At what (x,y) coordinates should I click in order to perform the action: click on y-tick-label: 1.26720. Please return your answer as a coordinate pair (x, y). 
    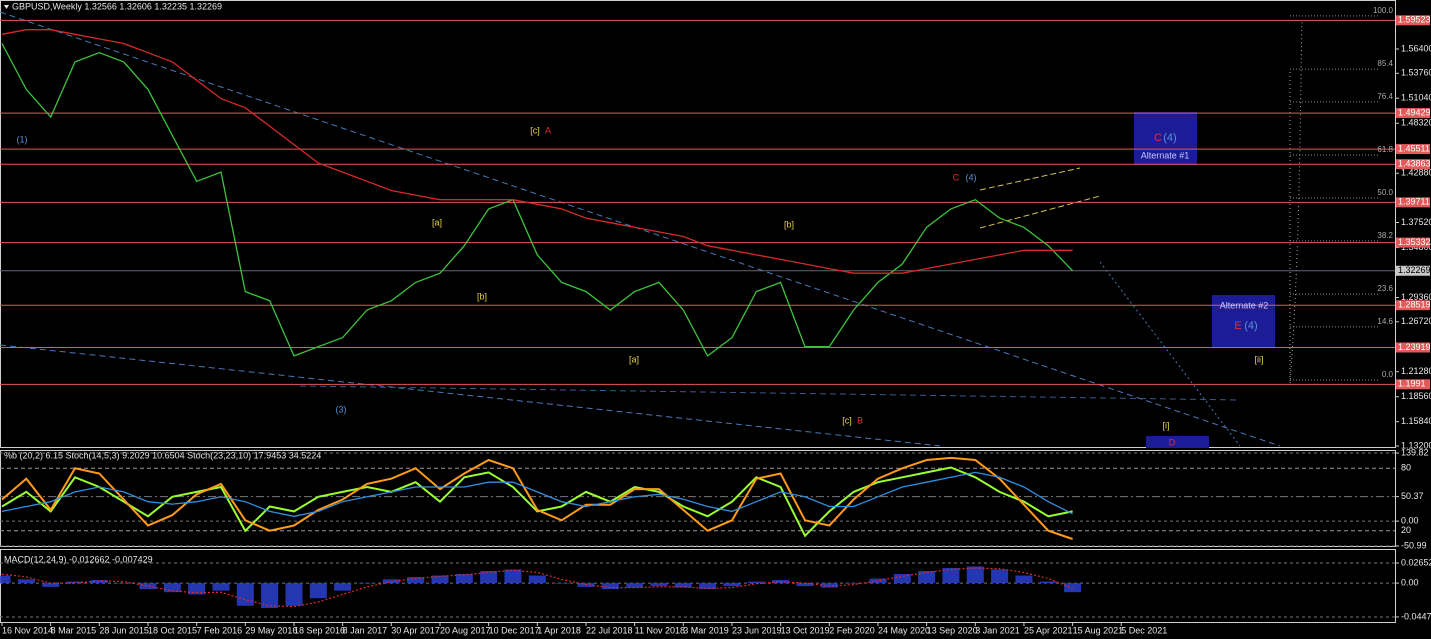
    Looking at the image, I should click on (1416, 321).